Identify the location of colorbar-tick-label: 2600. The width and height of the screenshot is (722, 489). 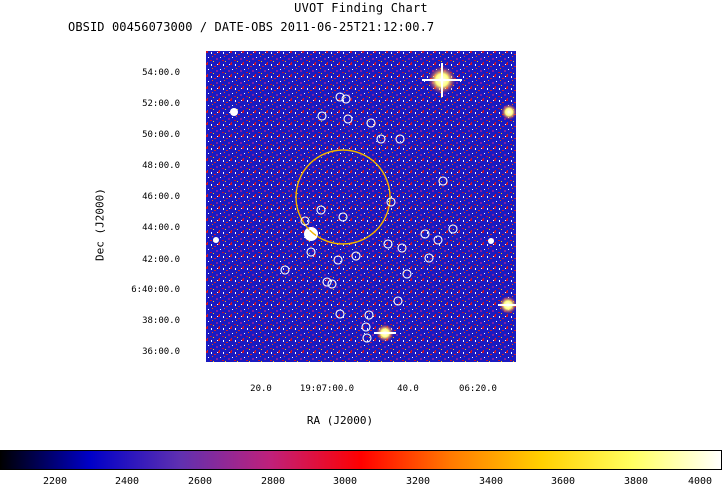
(200, 481).